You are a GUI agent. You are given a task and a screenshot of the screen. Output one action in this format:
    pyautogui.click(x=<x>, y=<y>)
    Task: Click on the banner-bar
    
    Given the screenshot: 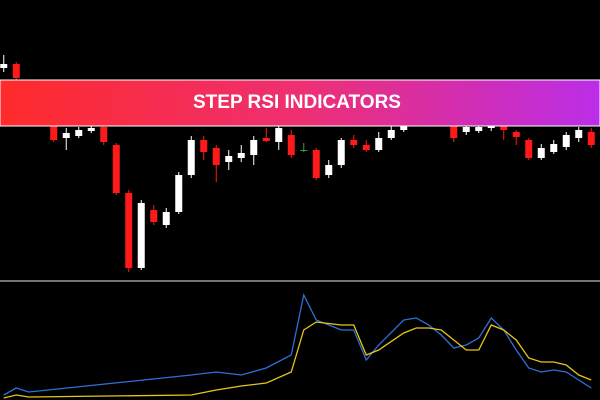 What is the action you would take?
    pyautogui.click(x=300, y=103)
    